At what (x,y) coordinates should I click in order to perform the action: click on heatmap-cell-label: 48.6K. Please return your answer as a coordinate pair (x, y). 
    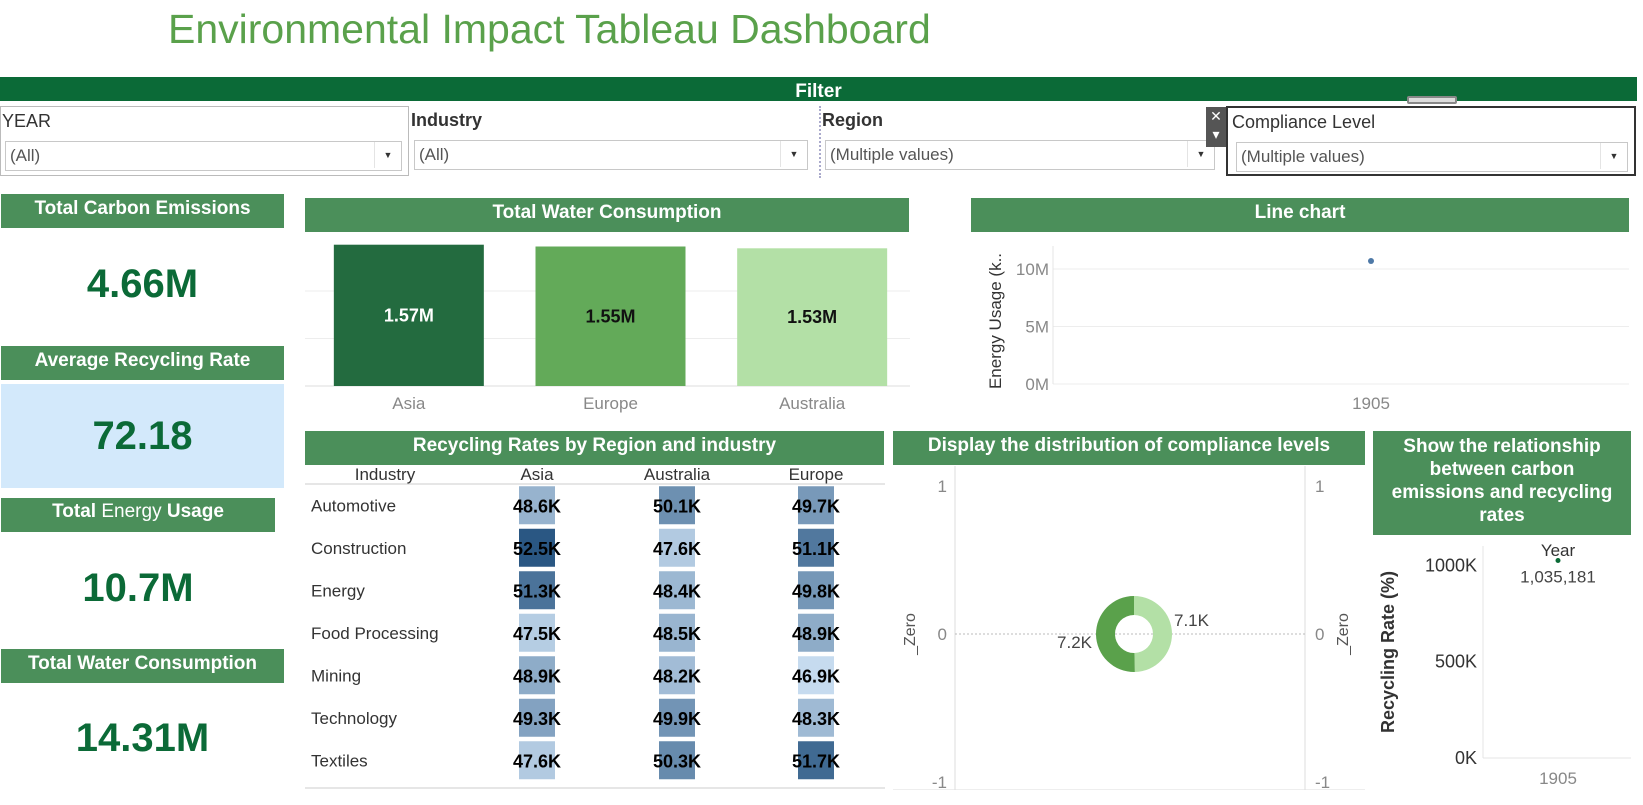
    Looking at the image, I should click on (537, 506).